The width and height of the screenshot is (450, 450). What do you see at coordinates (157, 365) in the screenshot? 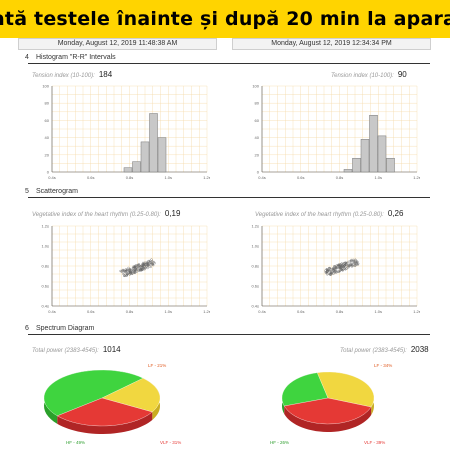
I see `lf-label-before: LF - 21%` at bounding box center [157, 365].